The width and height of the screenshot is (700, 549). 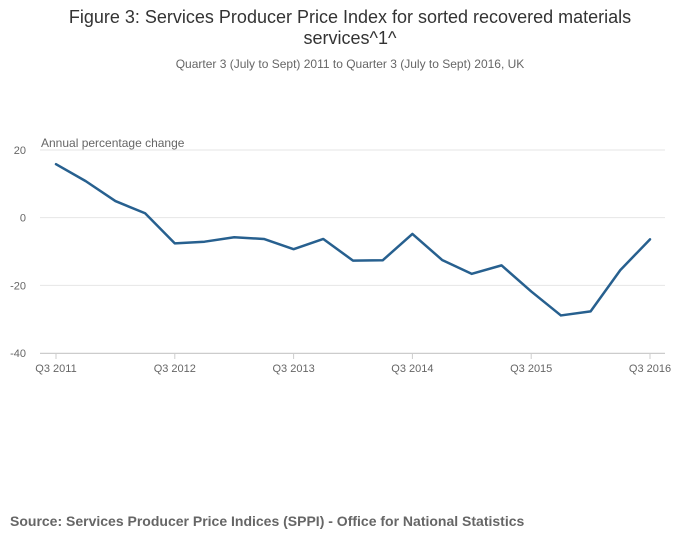 I want to click on y-tick-label-2: -20, so click(x=18, y=286).